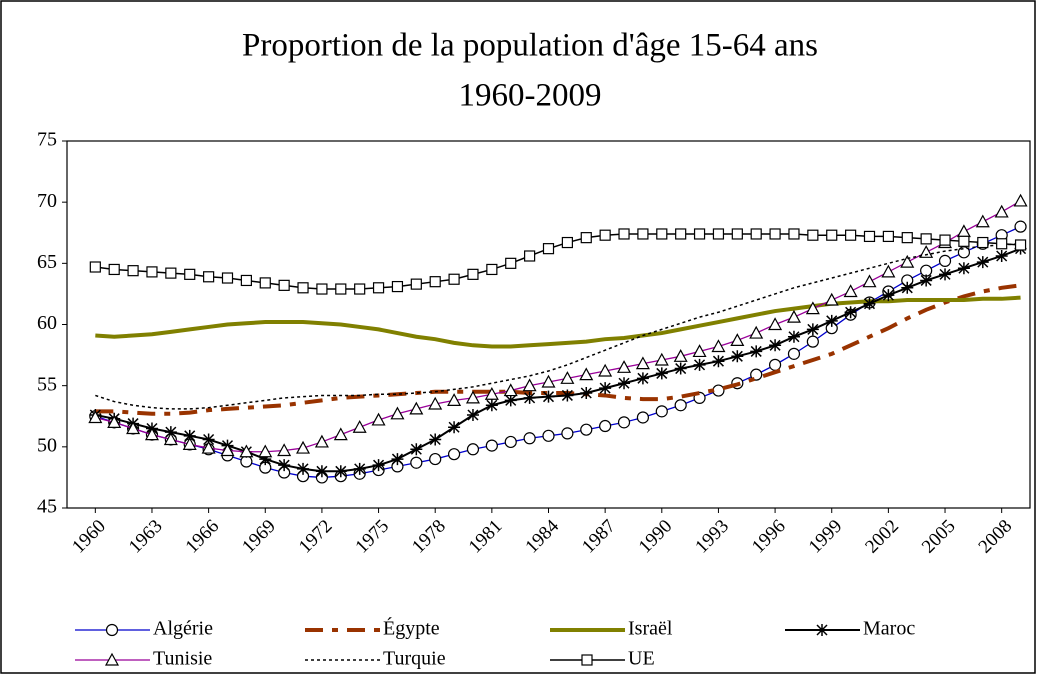 Image resolution: width=1037 pixels, height=675 pixels. What do you see at coordinates (375, 659) in the screenshot?
I see `legend-item: Turquie` at bounding box center [375, 659].